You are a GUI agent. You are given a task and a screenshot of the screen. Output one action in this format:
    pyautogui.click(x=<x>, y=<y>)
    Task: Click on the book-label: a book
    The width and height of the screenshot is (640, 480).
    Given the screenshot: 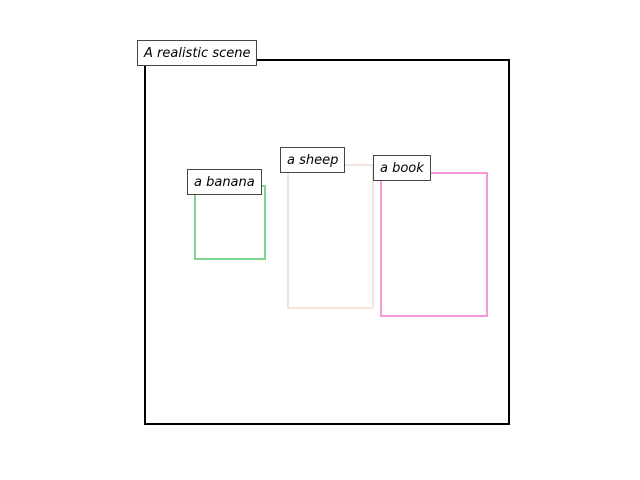 What is the action you would take?
    pyautogui.click(x=402, y=168)
    